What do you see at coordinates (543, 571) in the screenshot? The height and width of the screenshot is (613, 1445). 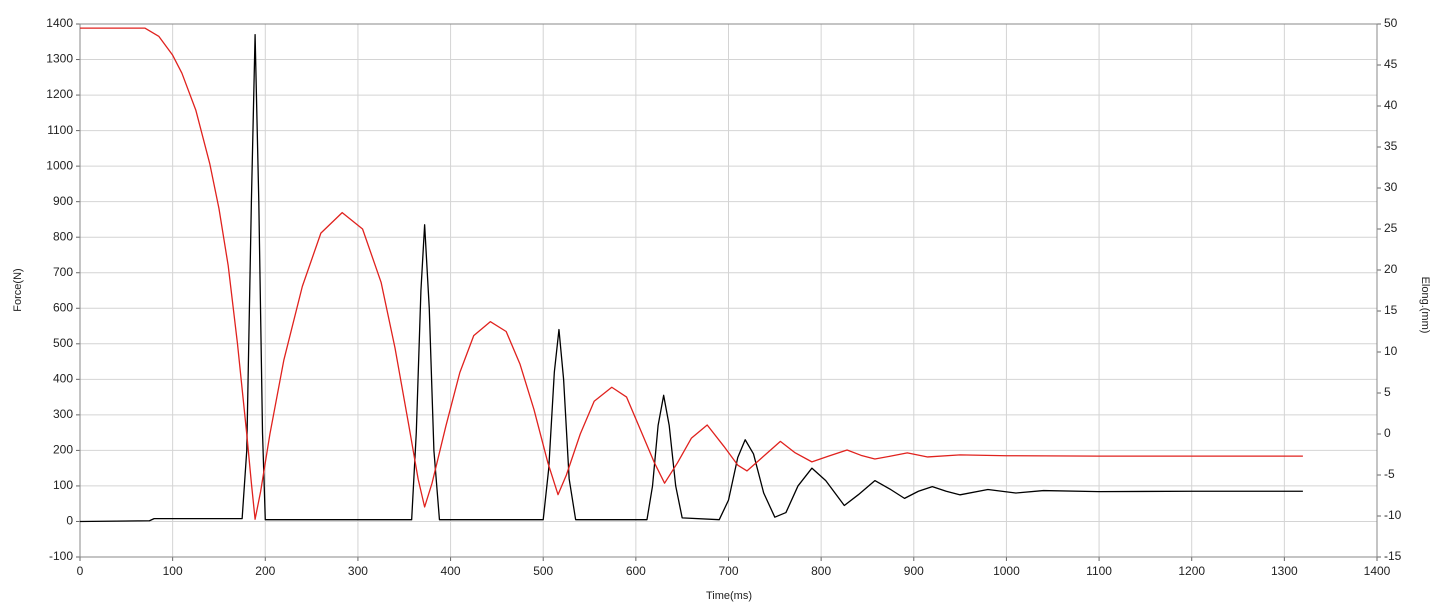 I see `x-tick-label: 500` at bounding box center [543, 571].